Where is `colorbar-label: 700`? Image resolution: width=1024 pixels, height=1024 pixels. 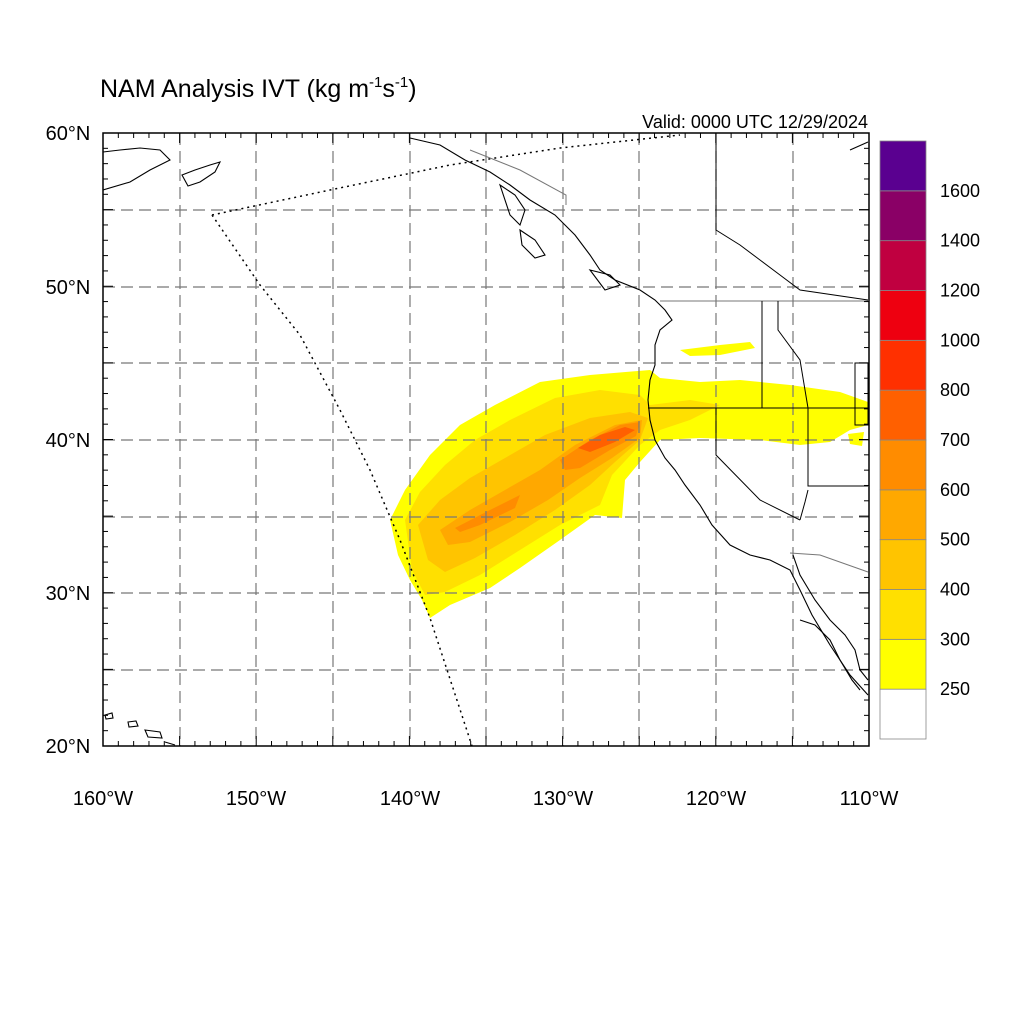 colorbar-label: 700 is located at coordinates (955, 440).